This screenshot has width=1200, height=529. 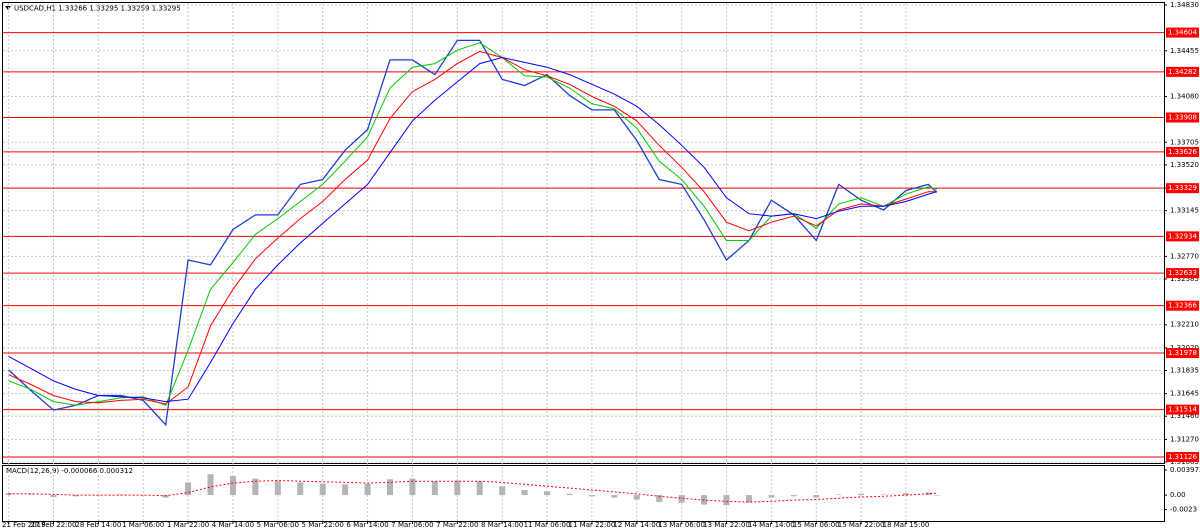 I want to click on level-label: 1.34282, so click(x=1182, y=72).